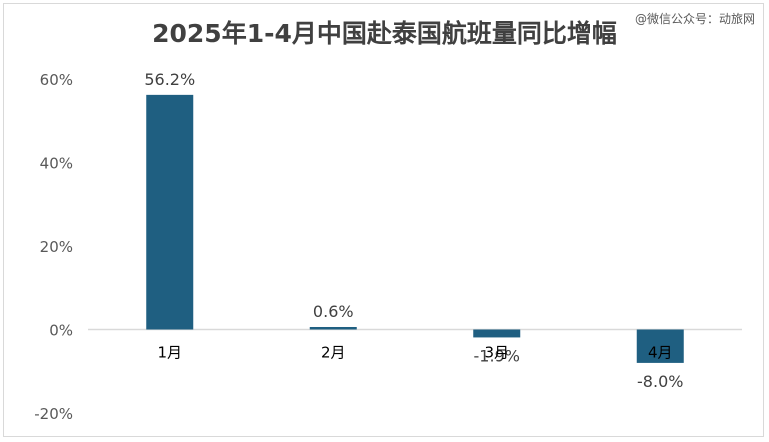 The height and width of the screenshot is (442, 769). I want to click on x-tick-label: 2月, so click(333, 353).